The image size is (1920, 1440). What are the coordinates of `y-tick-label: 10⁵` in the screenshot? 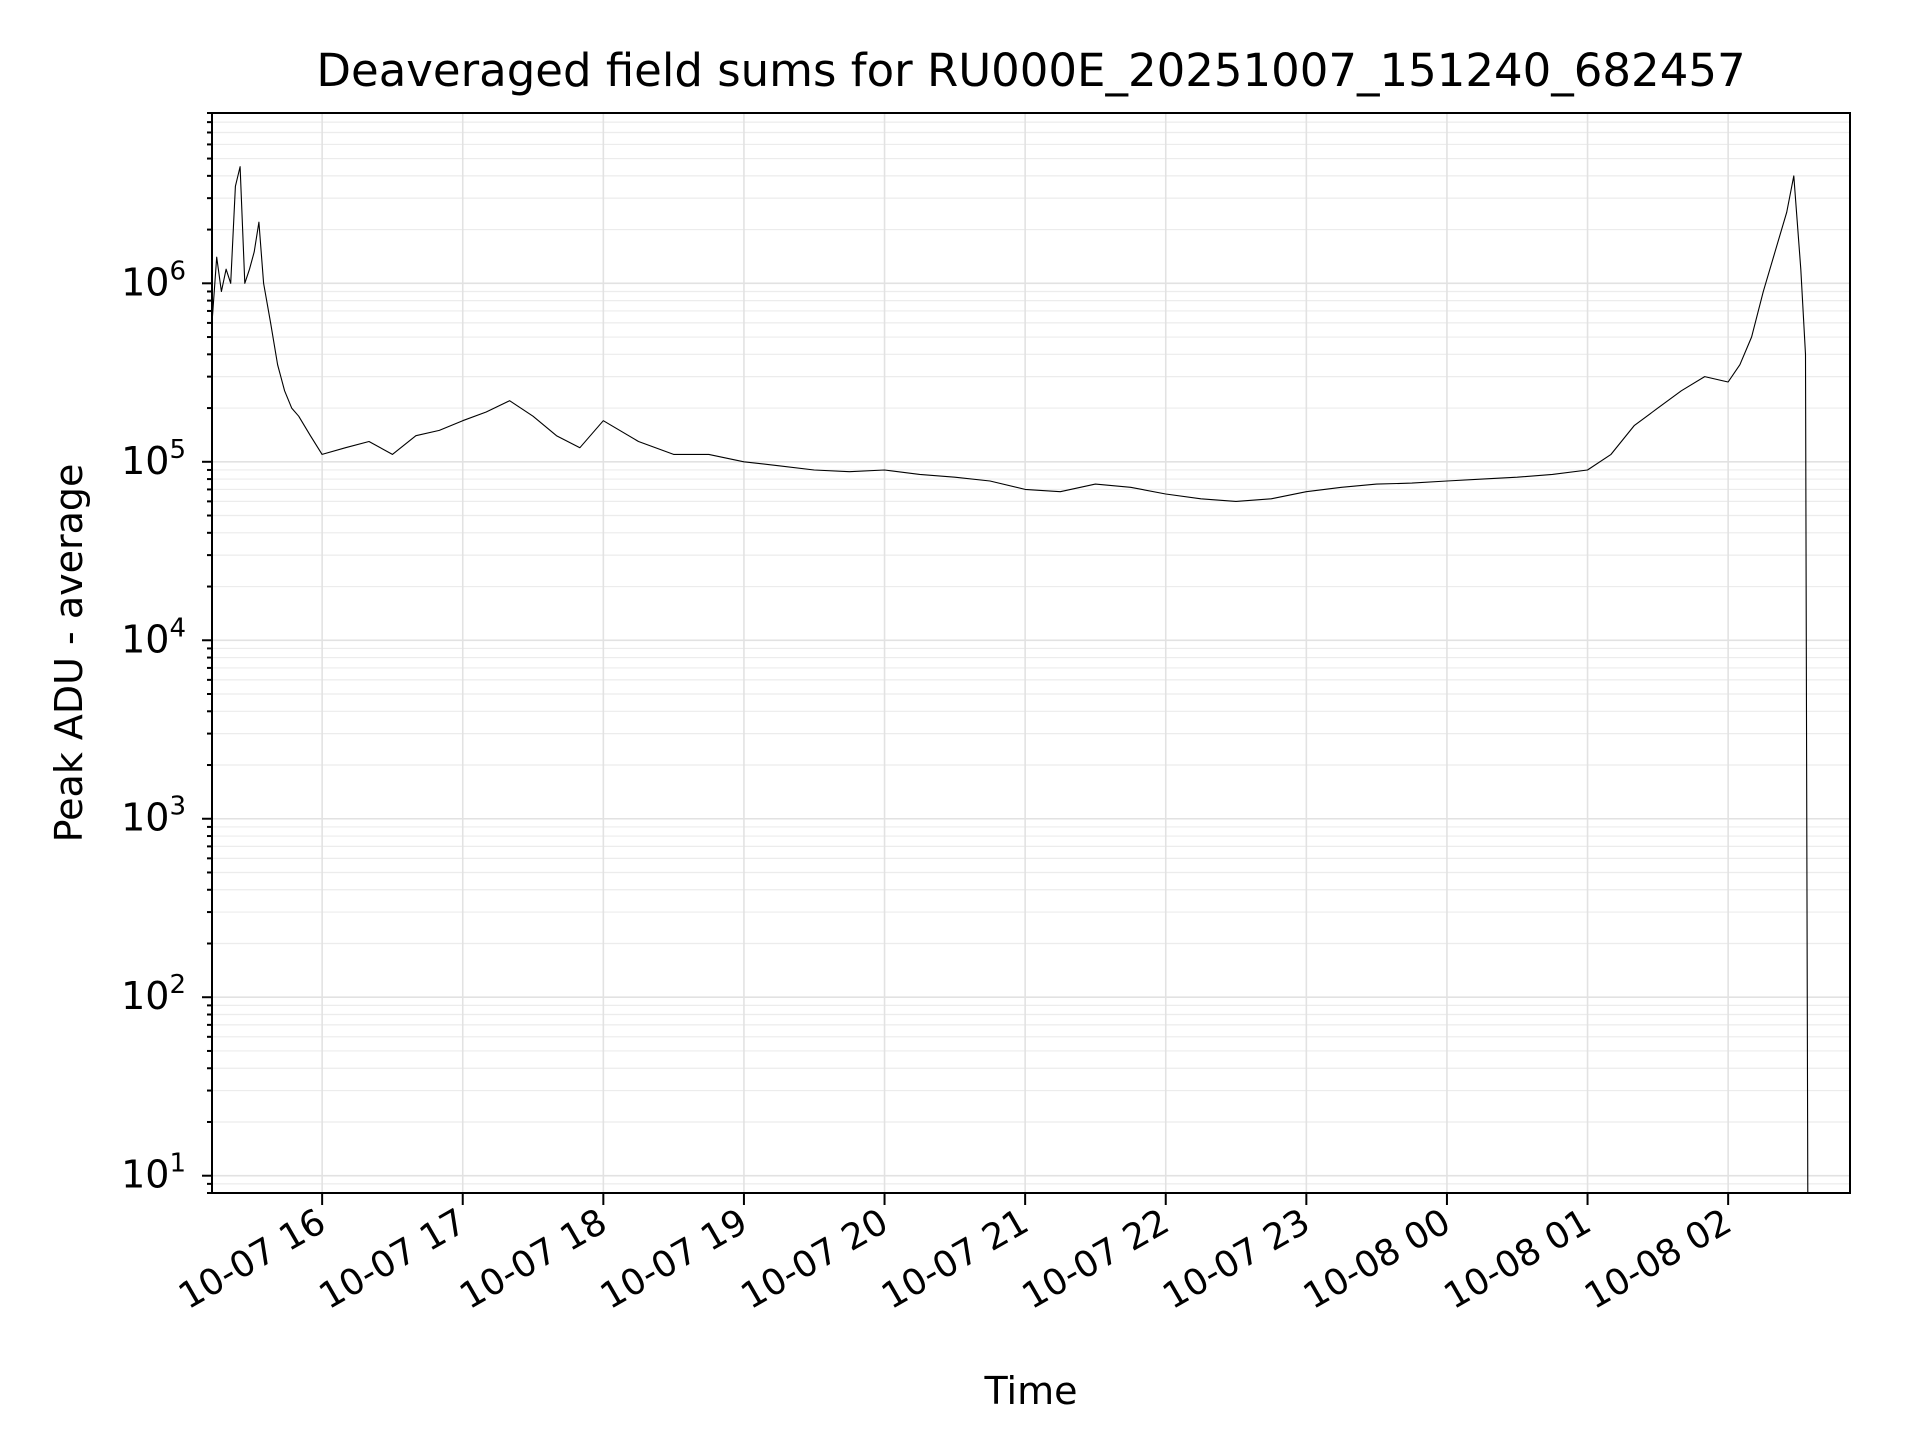 It's located at (153, 459).